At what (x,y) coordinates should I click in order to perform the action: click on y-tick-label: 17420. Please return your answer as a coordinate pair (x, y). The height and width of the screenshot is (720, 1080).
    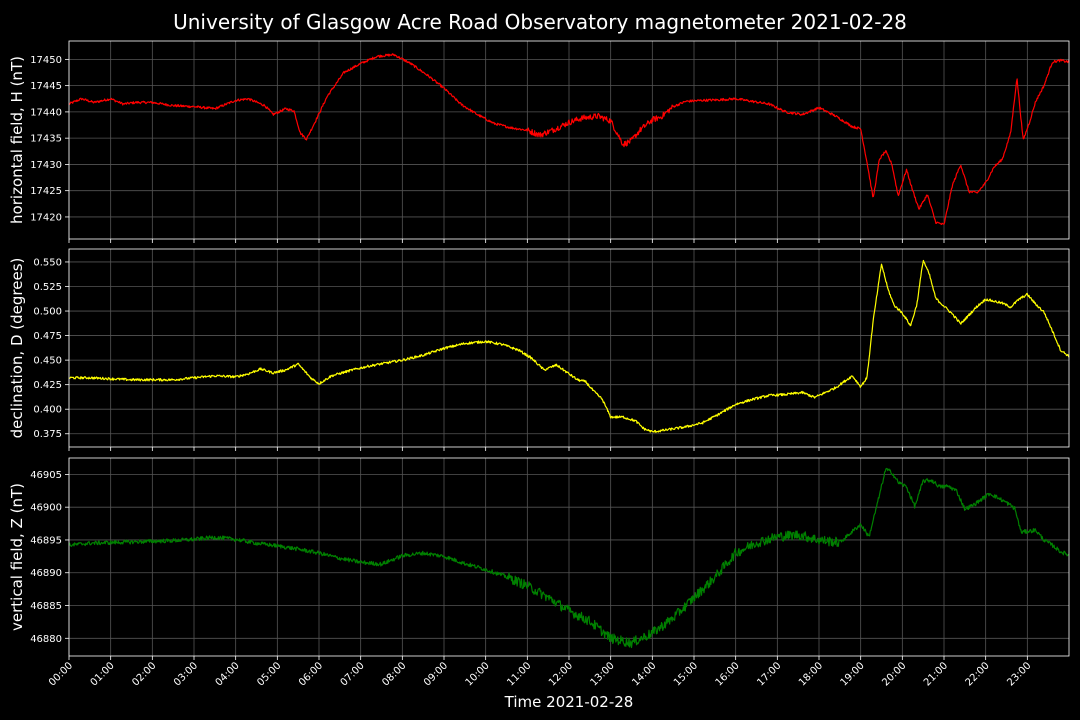
    Looking at the image, I should click on (46, 217).